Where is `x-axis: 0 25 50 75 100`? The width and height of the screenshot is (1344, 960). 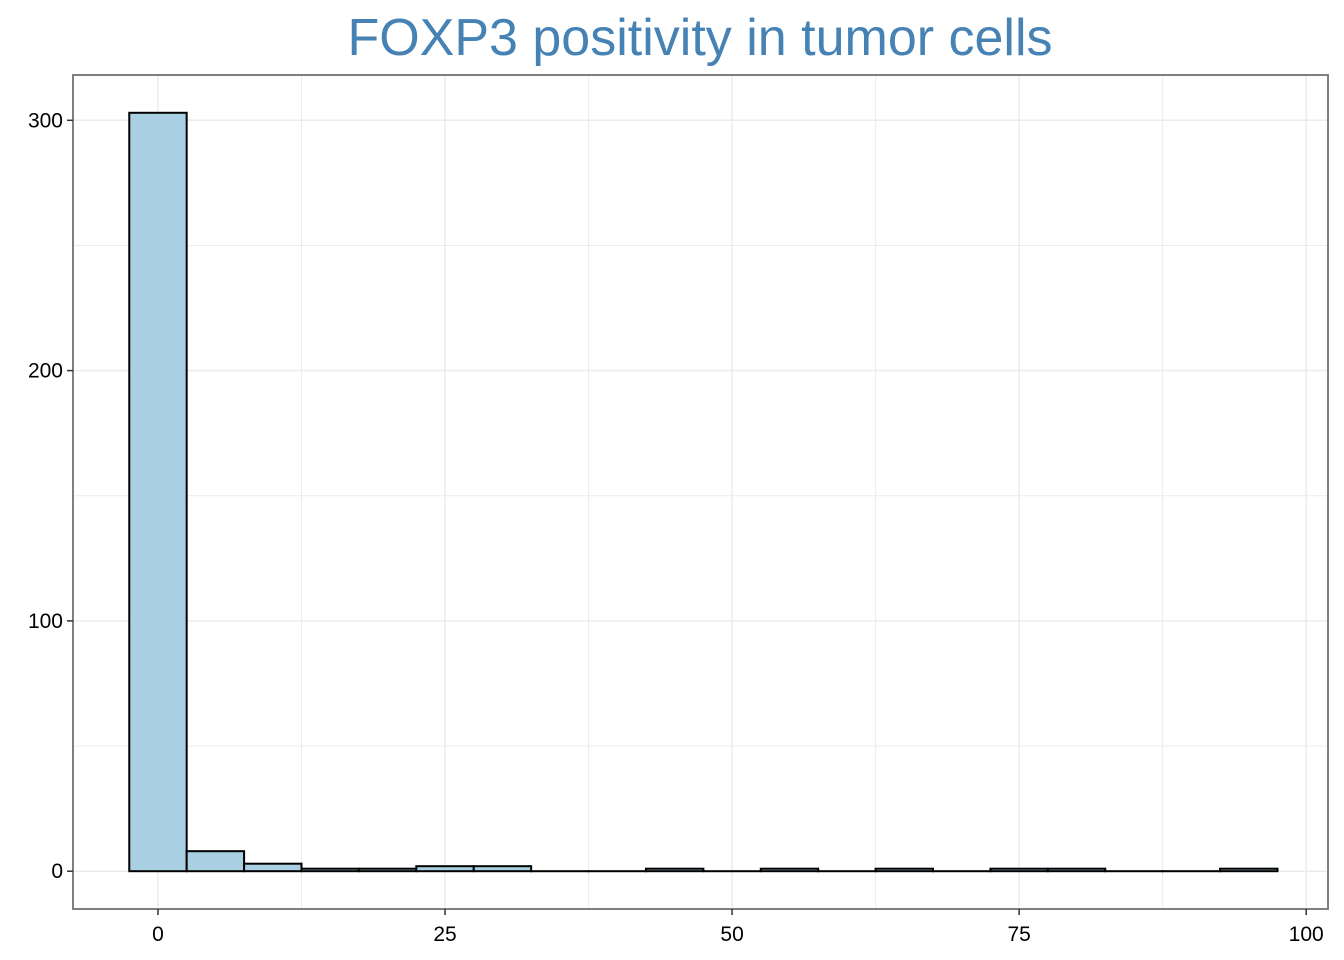
x-axis: 0 25 50 75 100 is located at coordinates (738, 927).